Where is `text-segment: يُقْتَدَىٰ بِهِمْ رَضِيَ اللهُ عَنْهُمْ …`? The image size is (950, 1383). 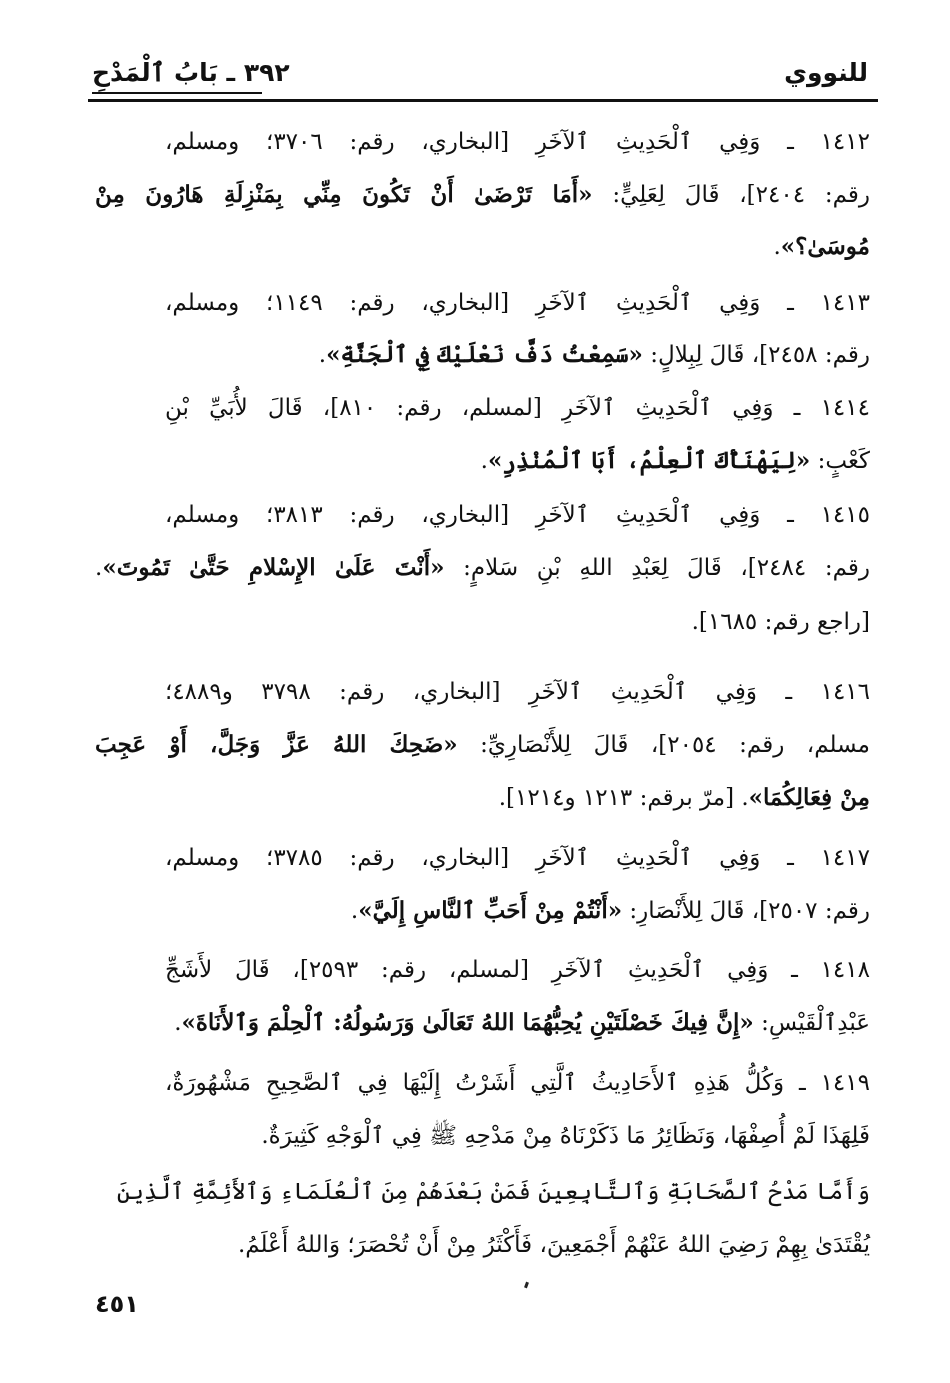 text-segment: يُقْتَدَىٰ بِهِمْ رَضِيَ اللهُ عَنْهُمْ … is located at coordinates (553, 1245).